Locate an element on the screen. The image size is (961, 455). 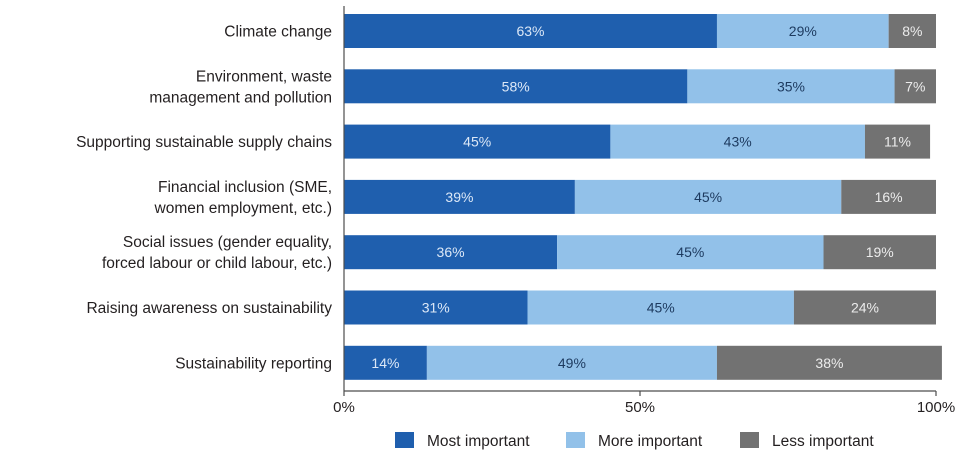
data-label-more-important-5: 45% is located at coordinates (690, 252).